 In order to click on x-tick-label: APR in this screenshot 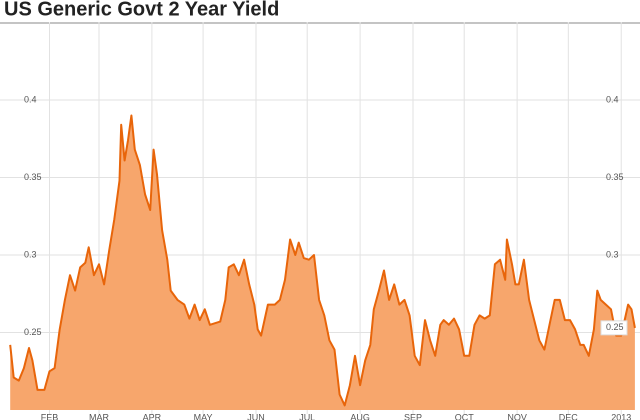, I will do `click(152, 416)`.